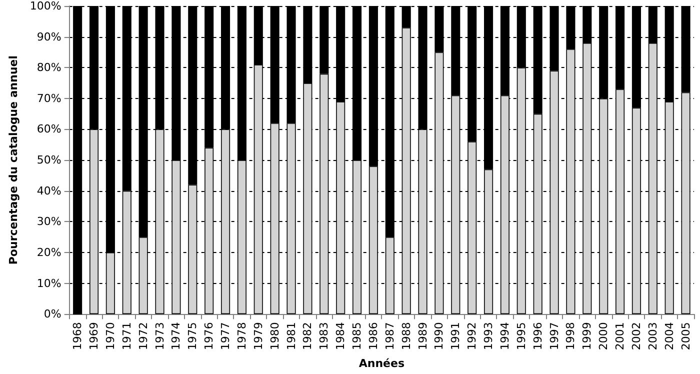  I want to click on y-axis-title: Pourcentage du catalogue annuel, so click(13, 160).